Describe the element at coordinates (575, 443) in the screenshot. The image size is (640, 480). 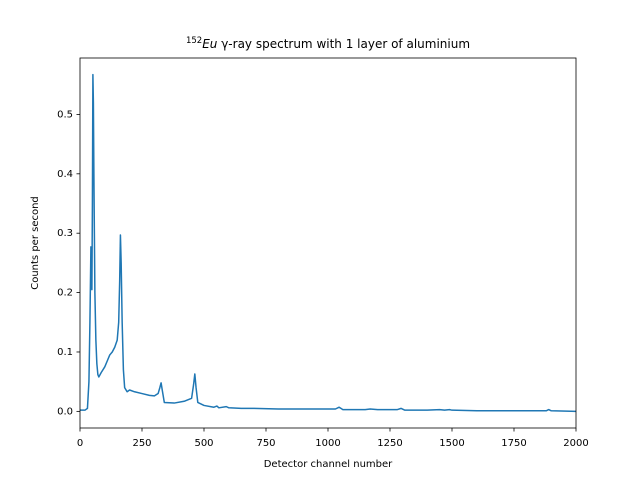
I see `x-tick-label: 2000` at that location.